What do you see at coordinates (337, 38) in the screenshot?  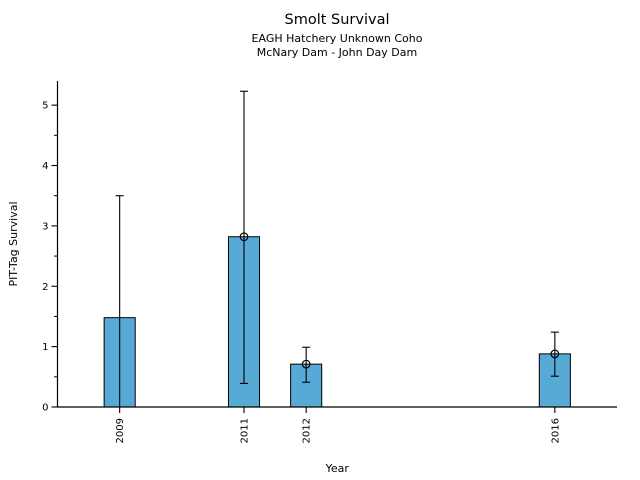 I see `chart-subtitle-line1: EAGH Hatchery Unknown Coho` at bounding box center [337, 38].